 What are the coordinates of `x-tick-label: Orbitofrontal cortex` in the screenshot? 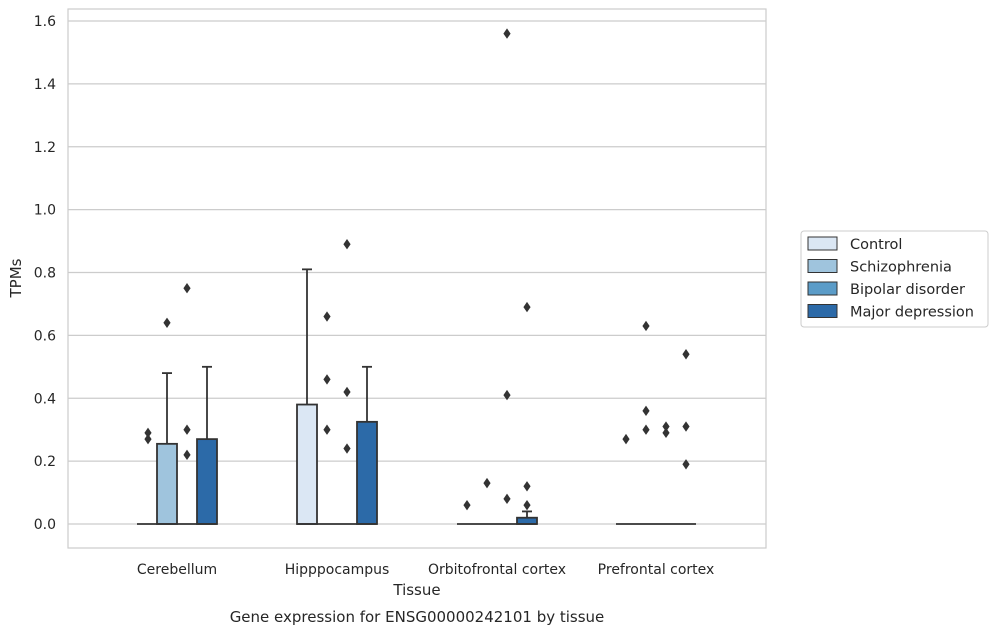 It's located at (497, 570).